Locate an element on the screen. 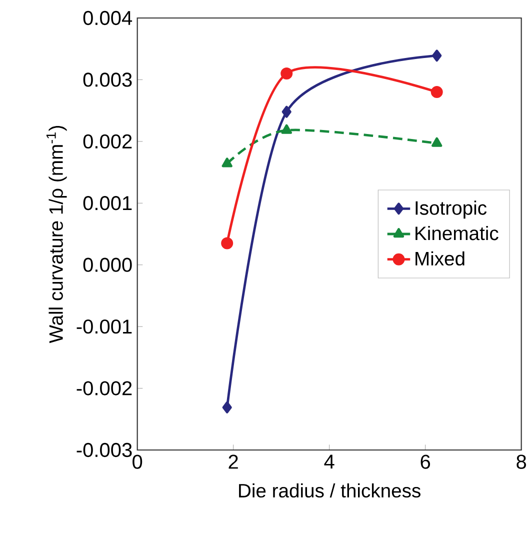  legend-label: Isotropic is located at coordinates (451, 209).